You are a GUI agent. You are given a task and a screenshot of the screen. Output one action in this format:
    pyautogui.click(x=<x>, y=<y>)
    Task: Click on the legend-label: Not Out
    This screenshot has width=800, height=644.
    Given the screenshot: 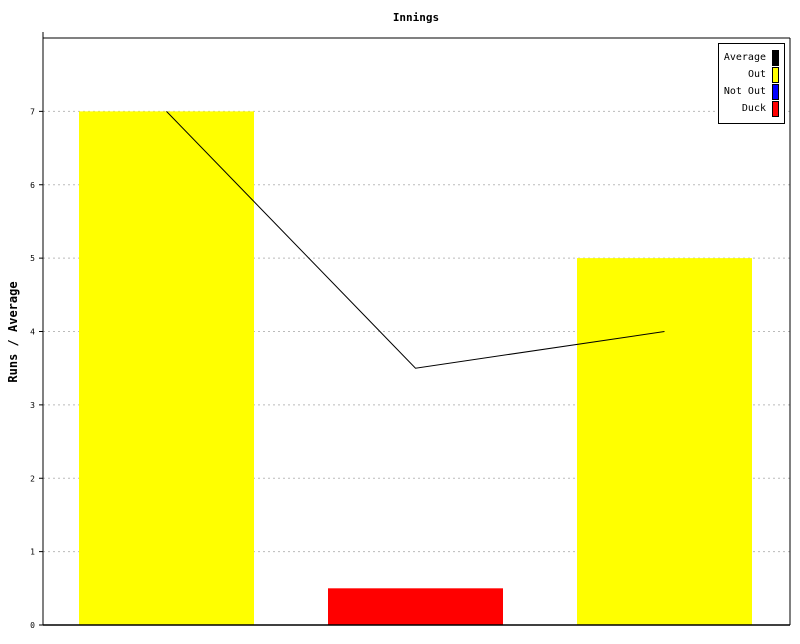 What is the action you would take?
    pyautogui.click(x=745, y=91)
    